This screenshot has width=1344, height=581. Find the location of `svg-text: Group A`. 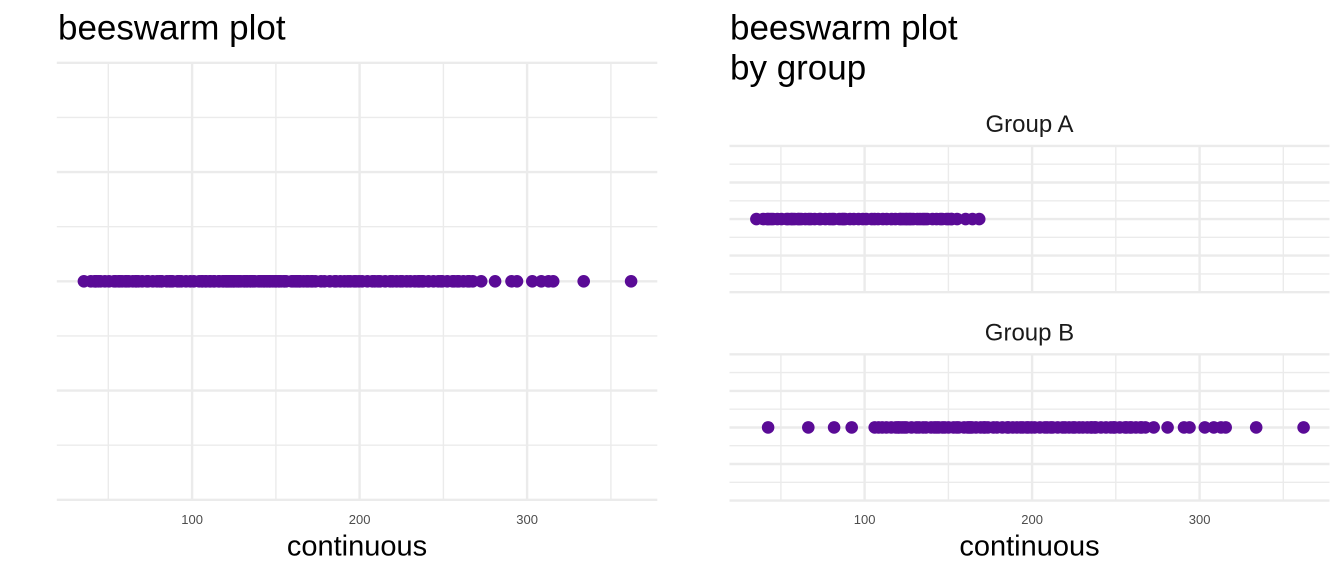

svg-text: Group A is located at coordinates (1029, 124).